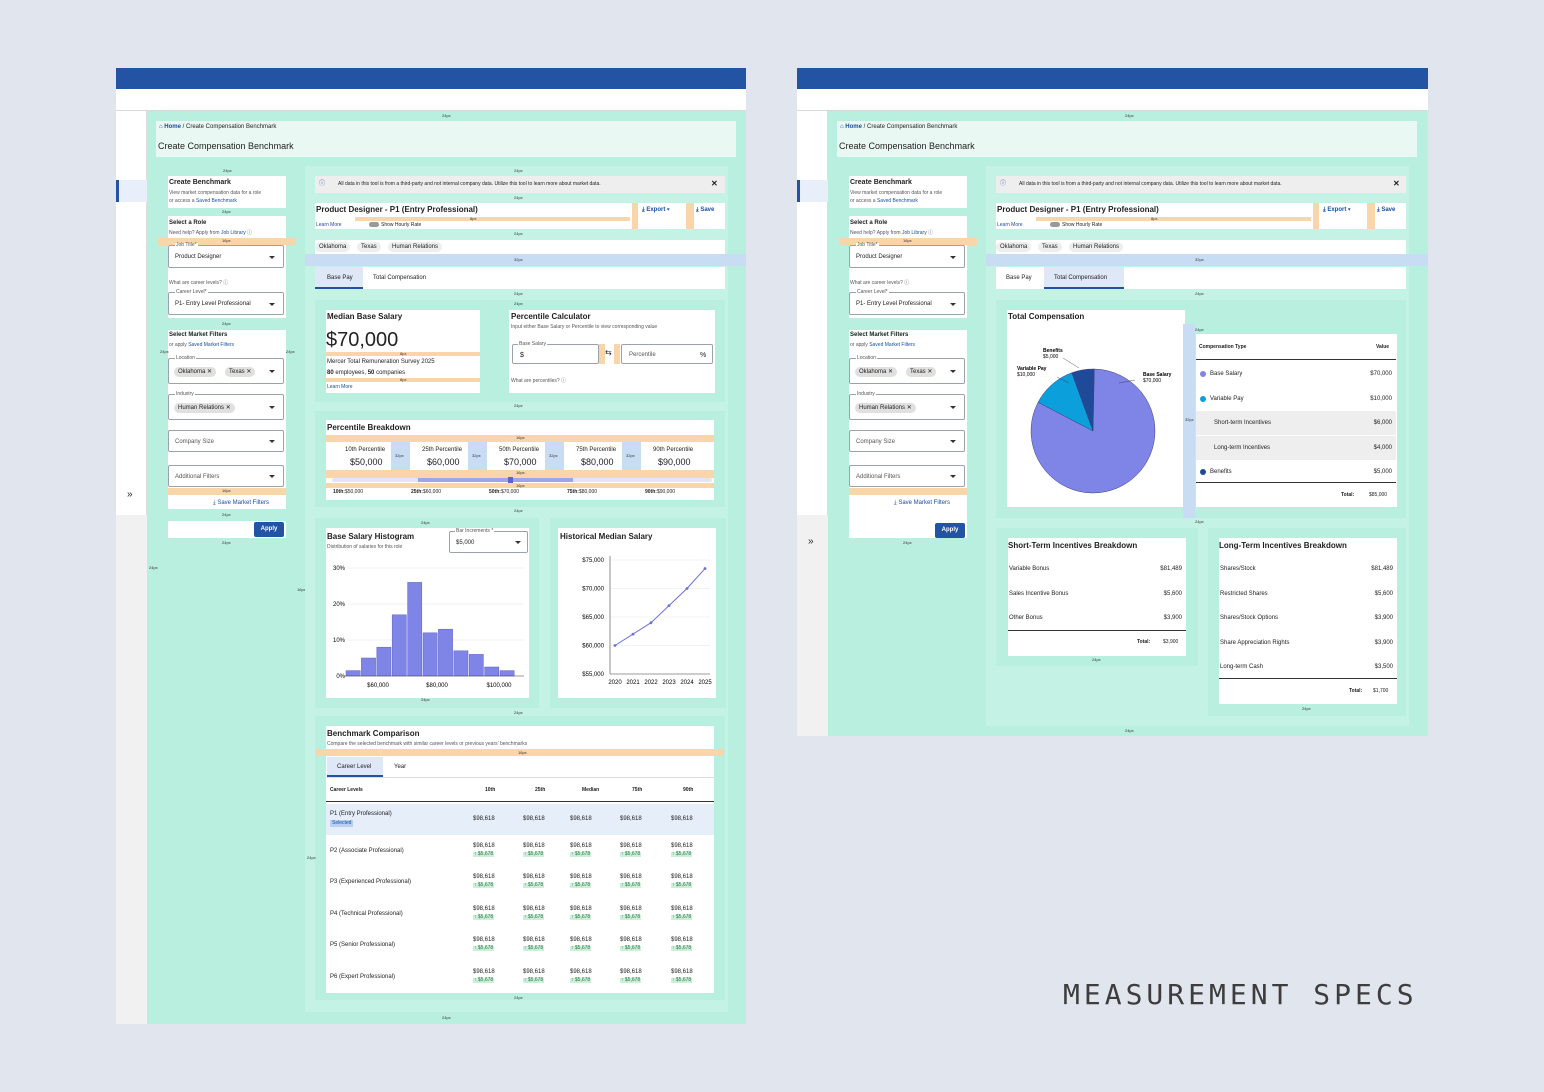  What do you see at coordinates (510, 480) in the screenshot?
I see `percentile-marker` at bounding box center [510, 480].